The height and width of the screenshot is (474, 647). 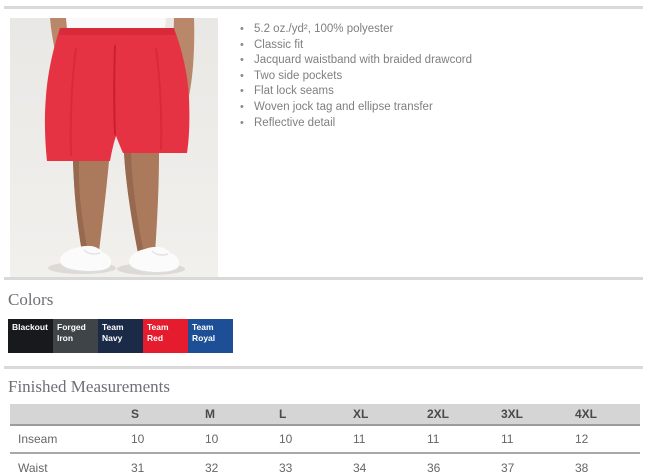 I want to click on size-column-header: S, so click(x=159, y=415).